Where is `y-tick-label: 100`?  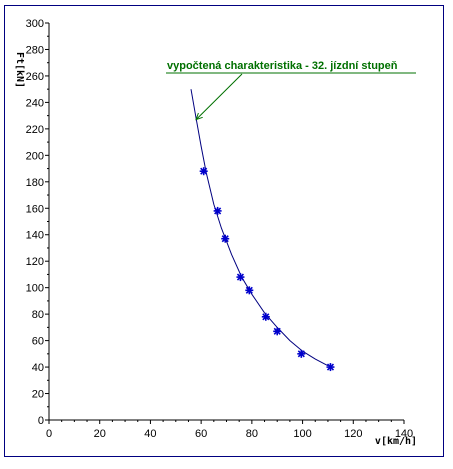 y-tick-label: 100 is located at coordinates (35, 289).